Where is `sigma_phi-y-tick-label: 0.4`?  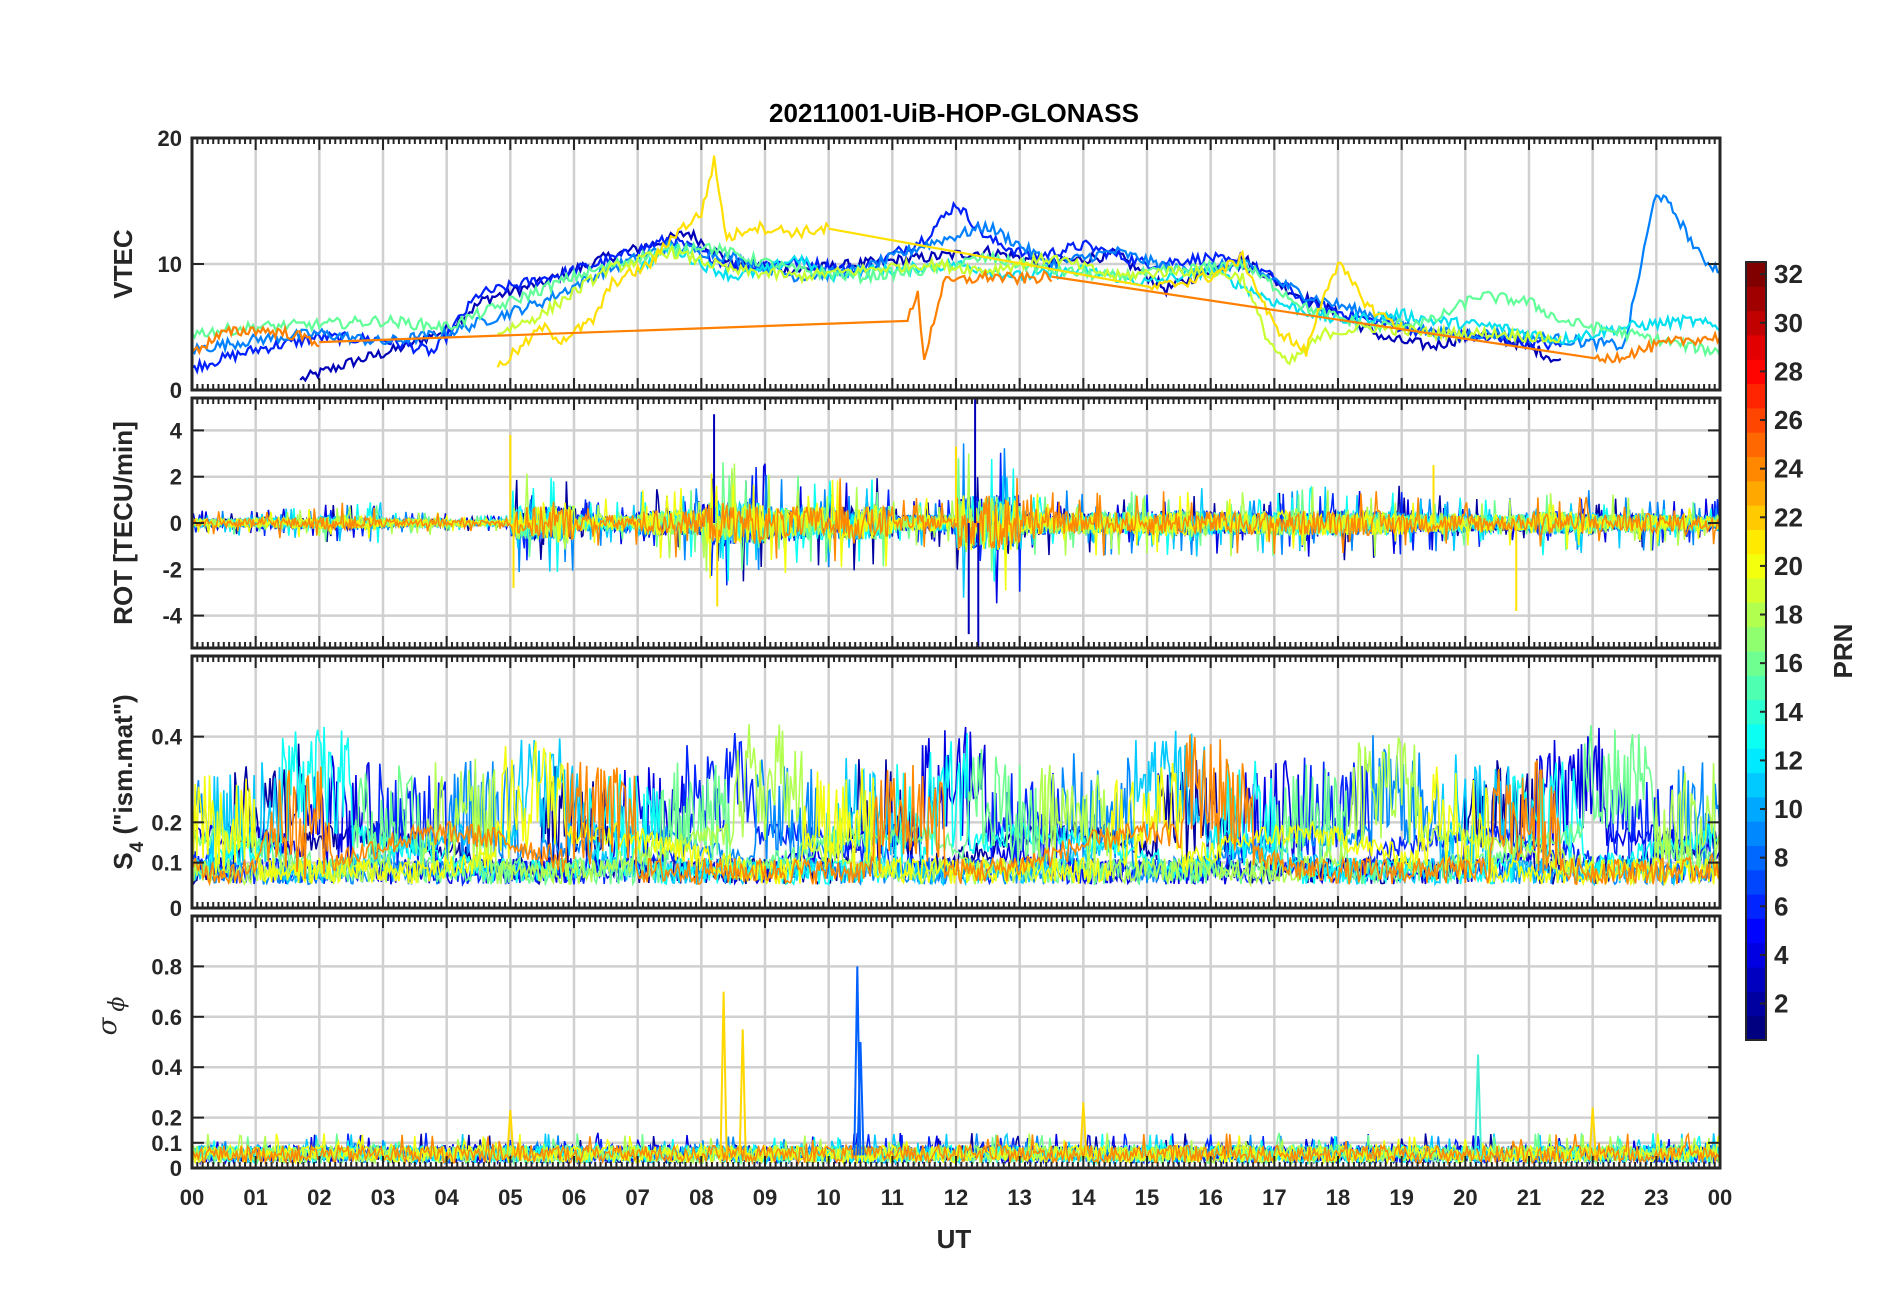
sigma_phi-y-tick-label: 0.4 is located at coordinates (166, 1067).